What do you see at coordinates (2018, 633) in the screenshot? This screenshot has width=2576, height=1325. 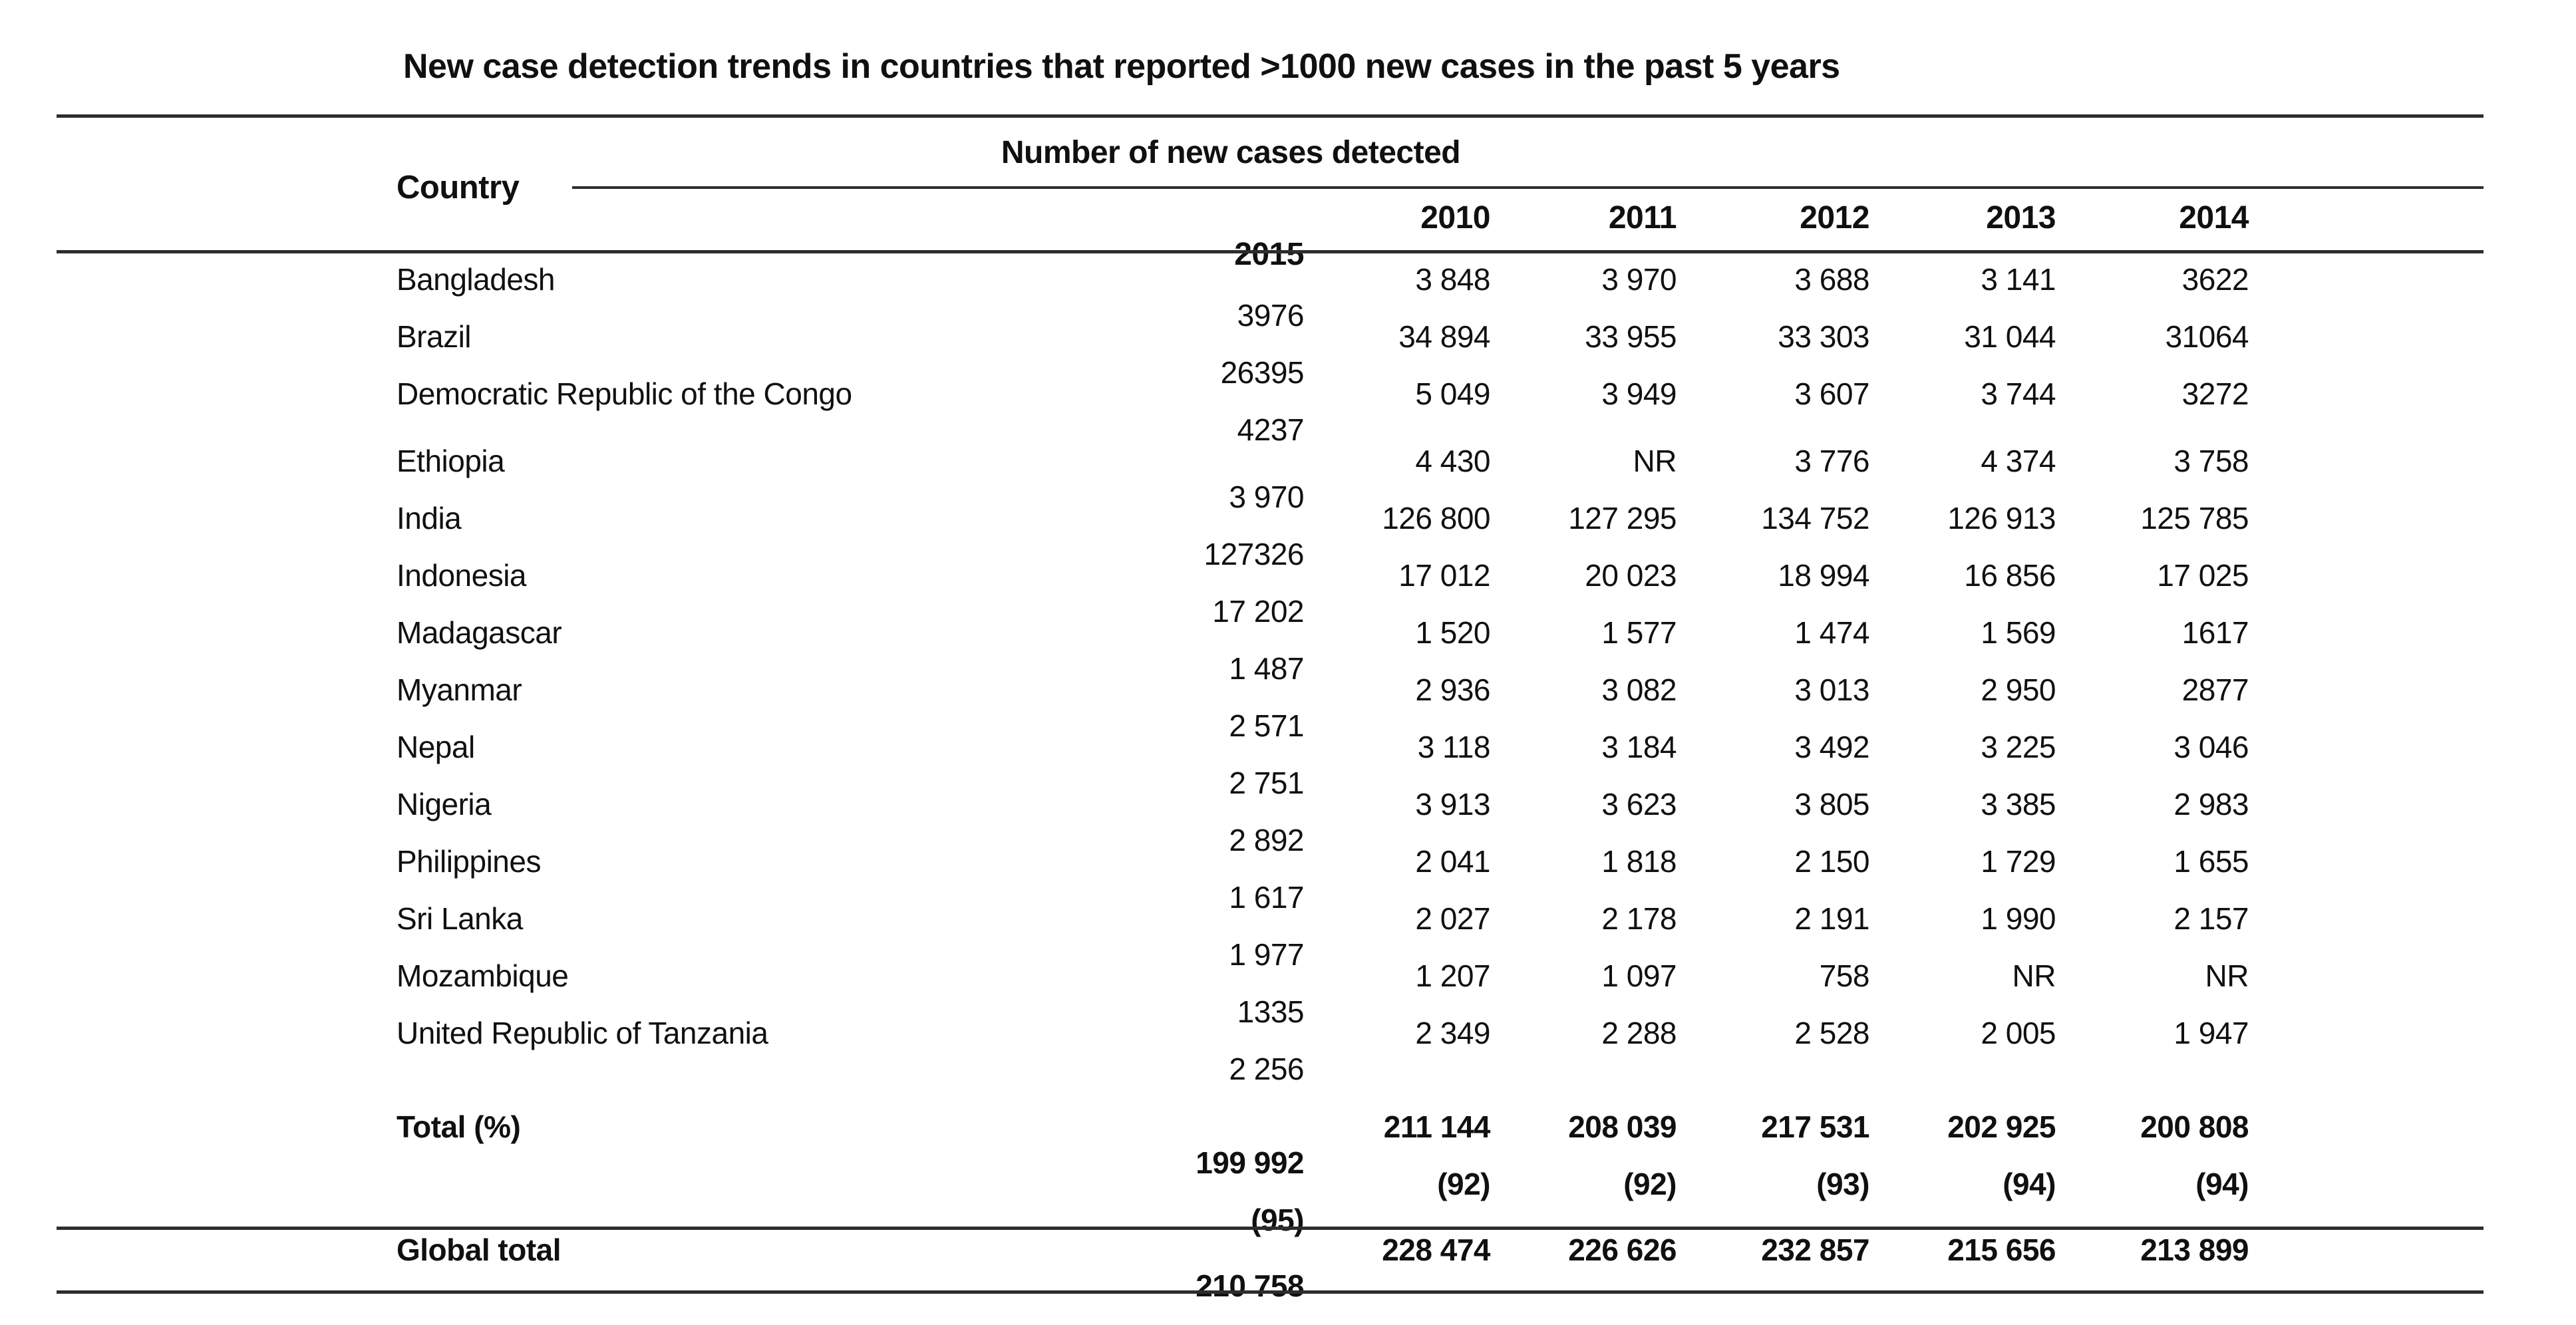 I see `value-cell: 1 569` at bounding box center [2018, 633].